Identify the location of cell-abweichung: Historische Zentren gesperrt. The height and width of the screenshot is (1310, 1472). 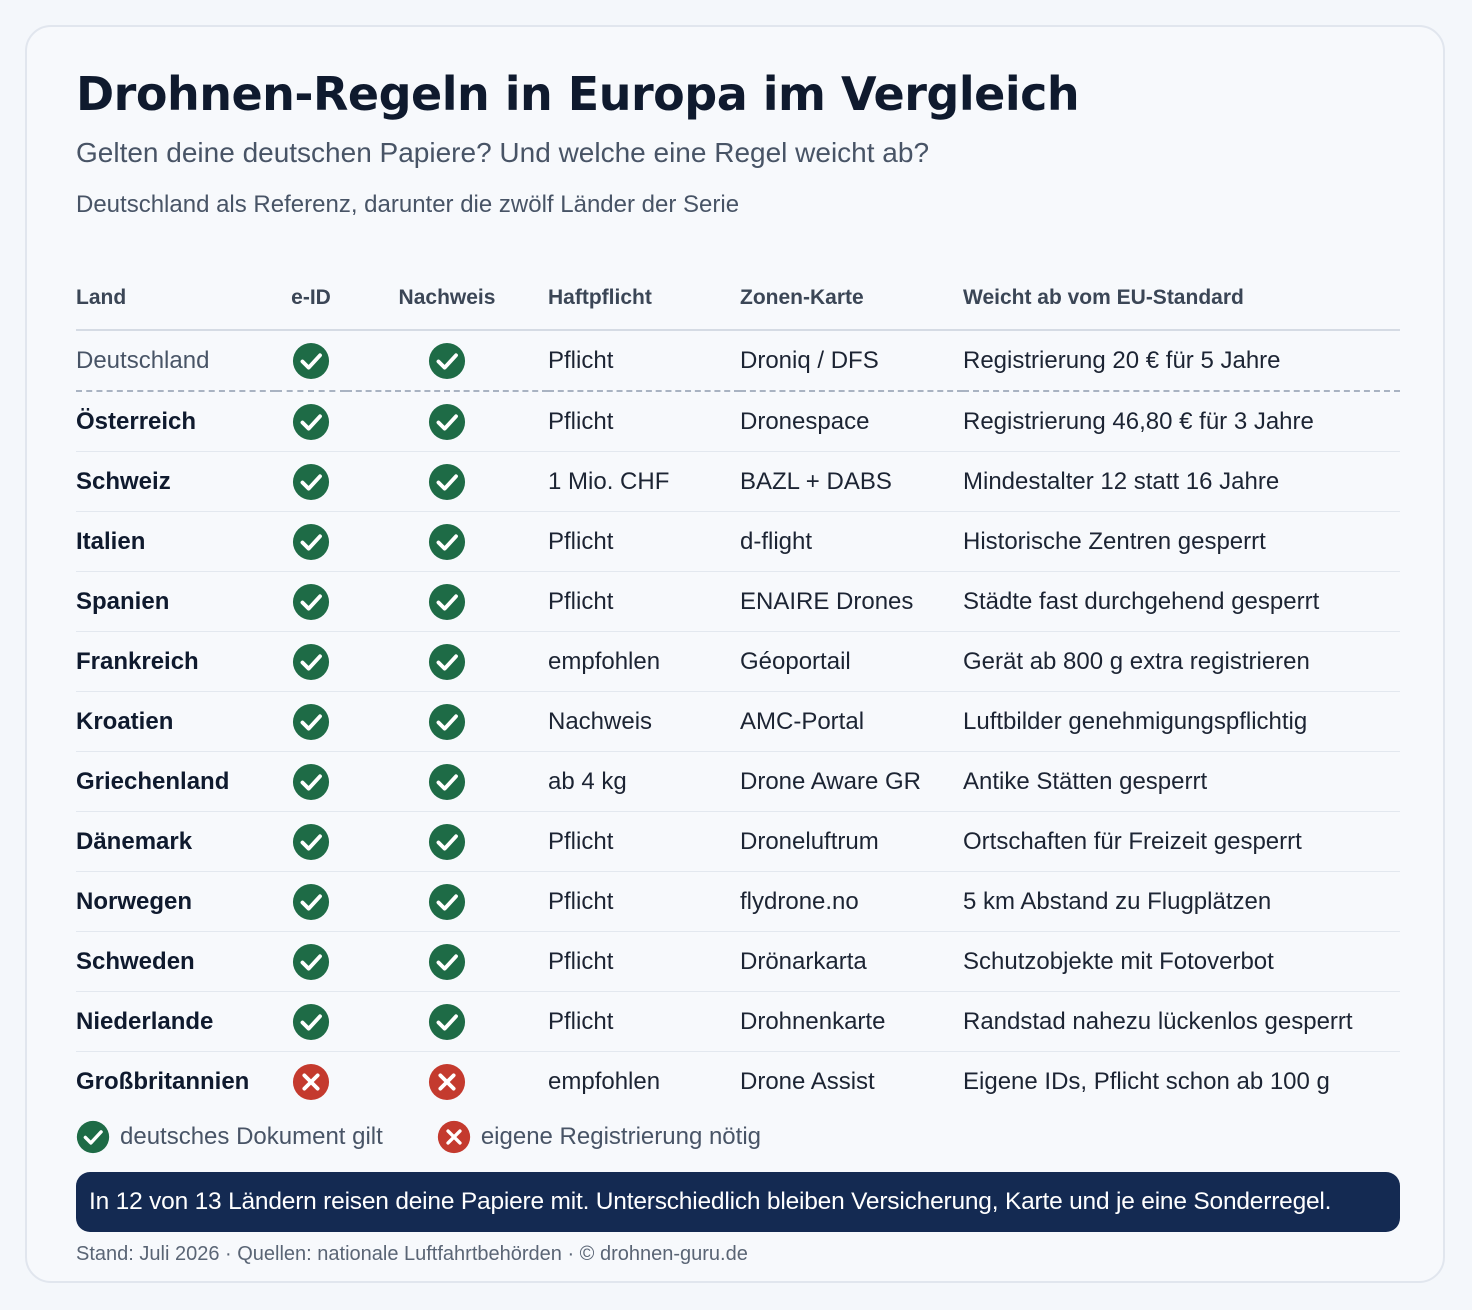
(1181, 541).